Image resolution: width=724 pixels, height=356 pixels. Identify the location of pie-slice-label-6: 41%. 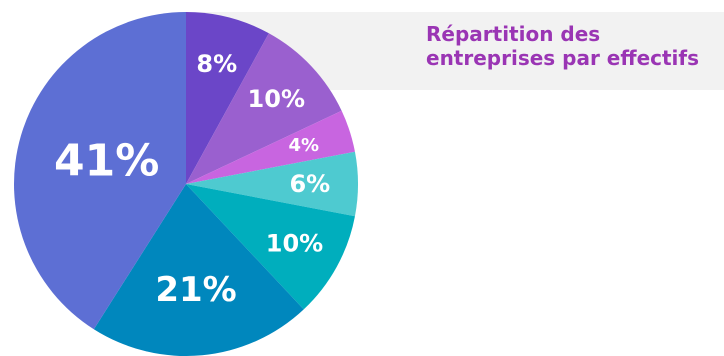
(106, 160).